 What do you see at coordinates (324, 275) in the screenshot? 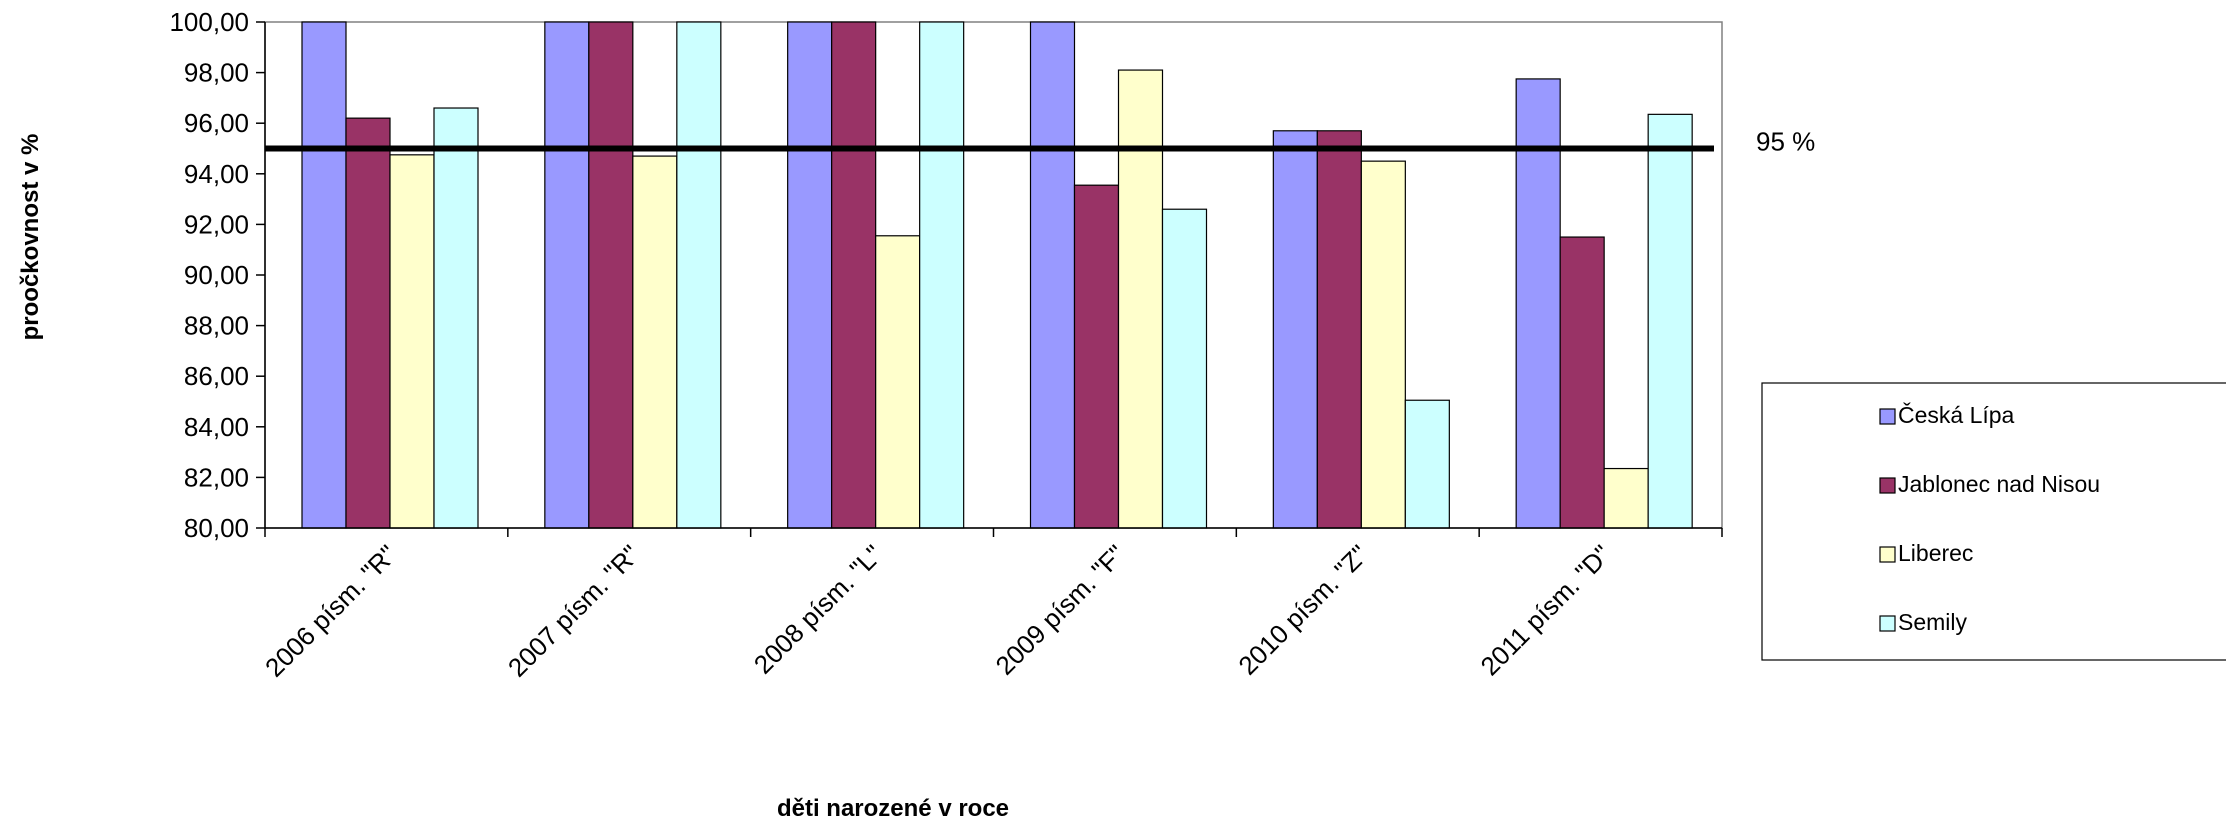
I see `bar--esk-l-pa-0` at bounding box center [324, 275].